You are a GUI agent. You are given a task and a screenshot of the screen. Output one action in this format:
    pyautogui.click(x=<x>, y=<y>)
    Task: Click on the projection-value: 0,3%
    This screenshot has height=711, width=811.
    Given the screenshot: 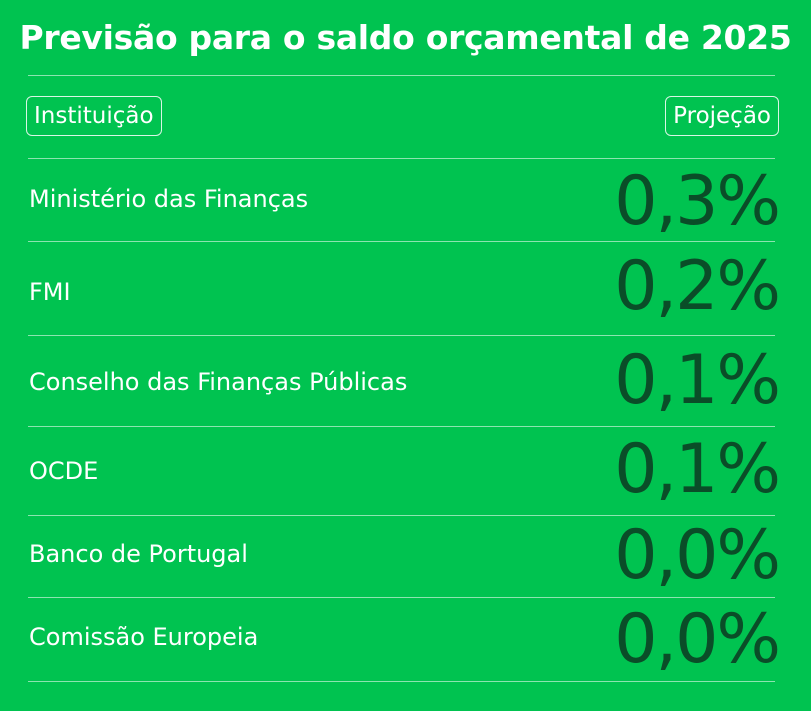 What is the action you would take?
    pyautogui.click(x=697, y=201)
    